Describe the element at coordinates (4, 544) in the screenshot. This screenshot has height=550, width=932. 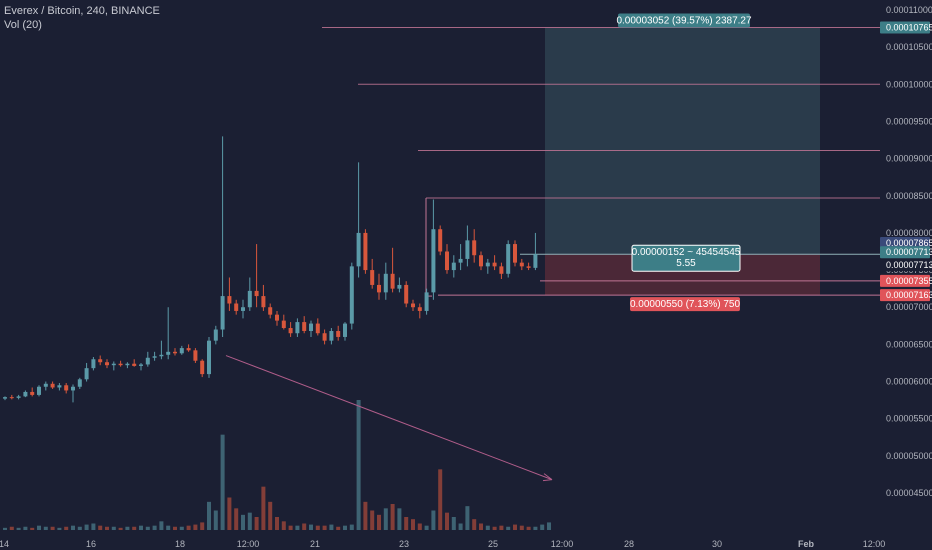
I see `time-tick-label: 14` at that location.